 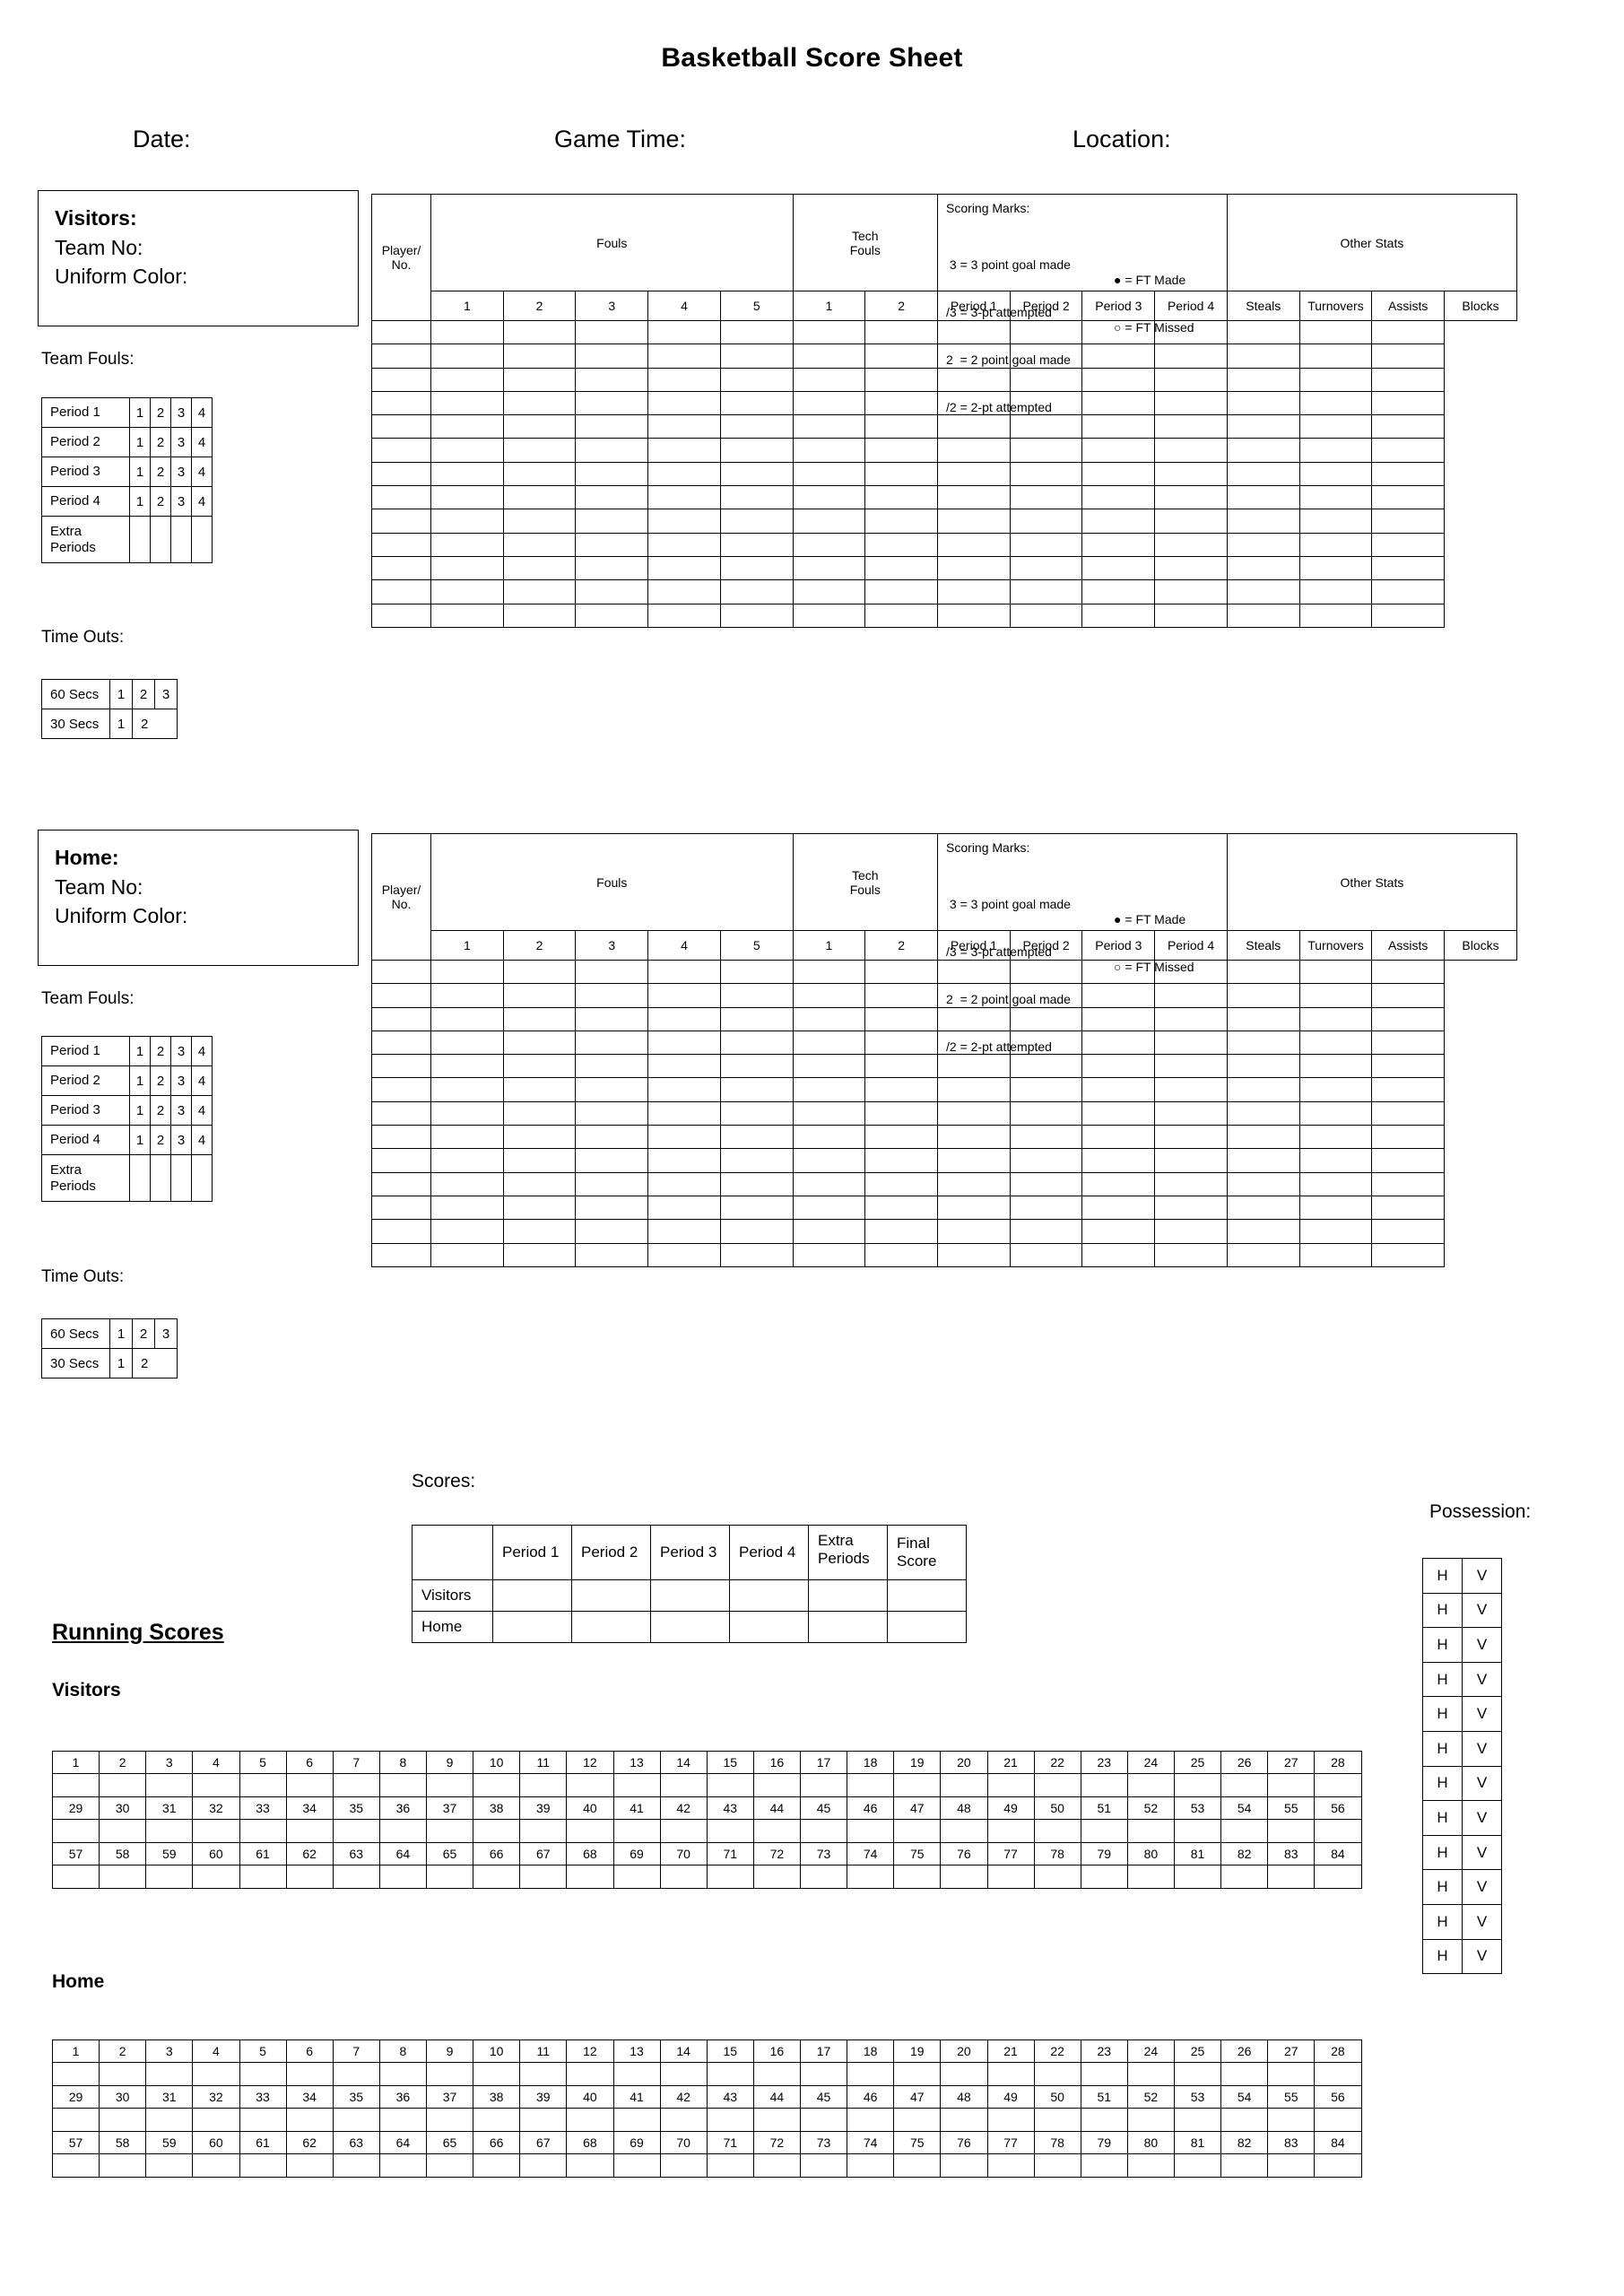 What do you see at coordinates (611, 1595) in the screenshot?
I see `scores-cell` at bounding box center [611, 1595].